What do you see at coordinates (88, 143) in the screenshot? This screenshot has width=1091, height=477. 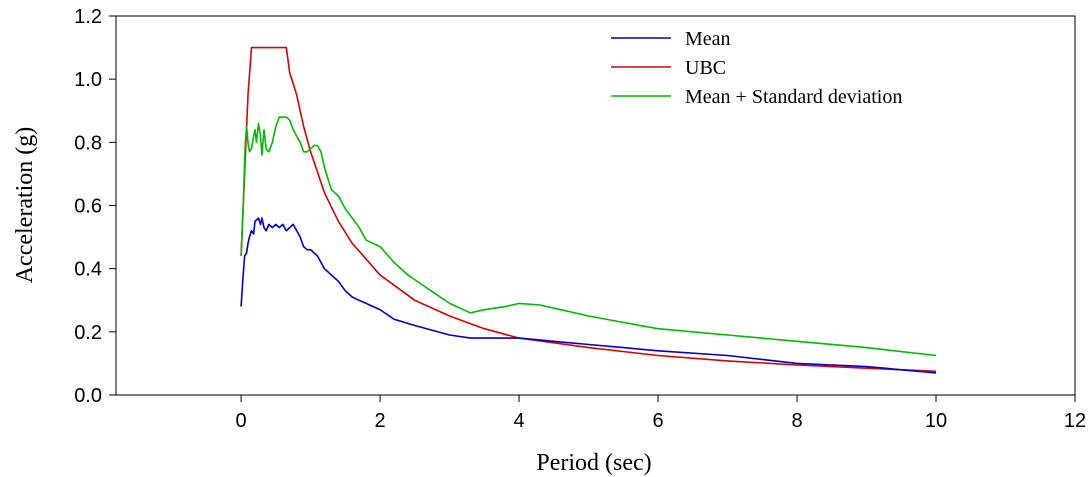 I see `y-tick-label: 0.8` at bounding box center [88, 143].